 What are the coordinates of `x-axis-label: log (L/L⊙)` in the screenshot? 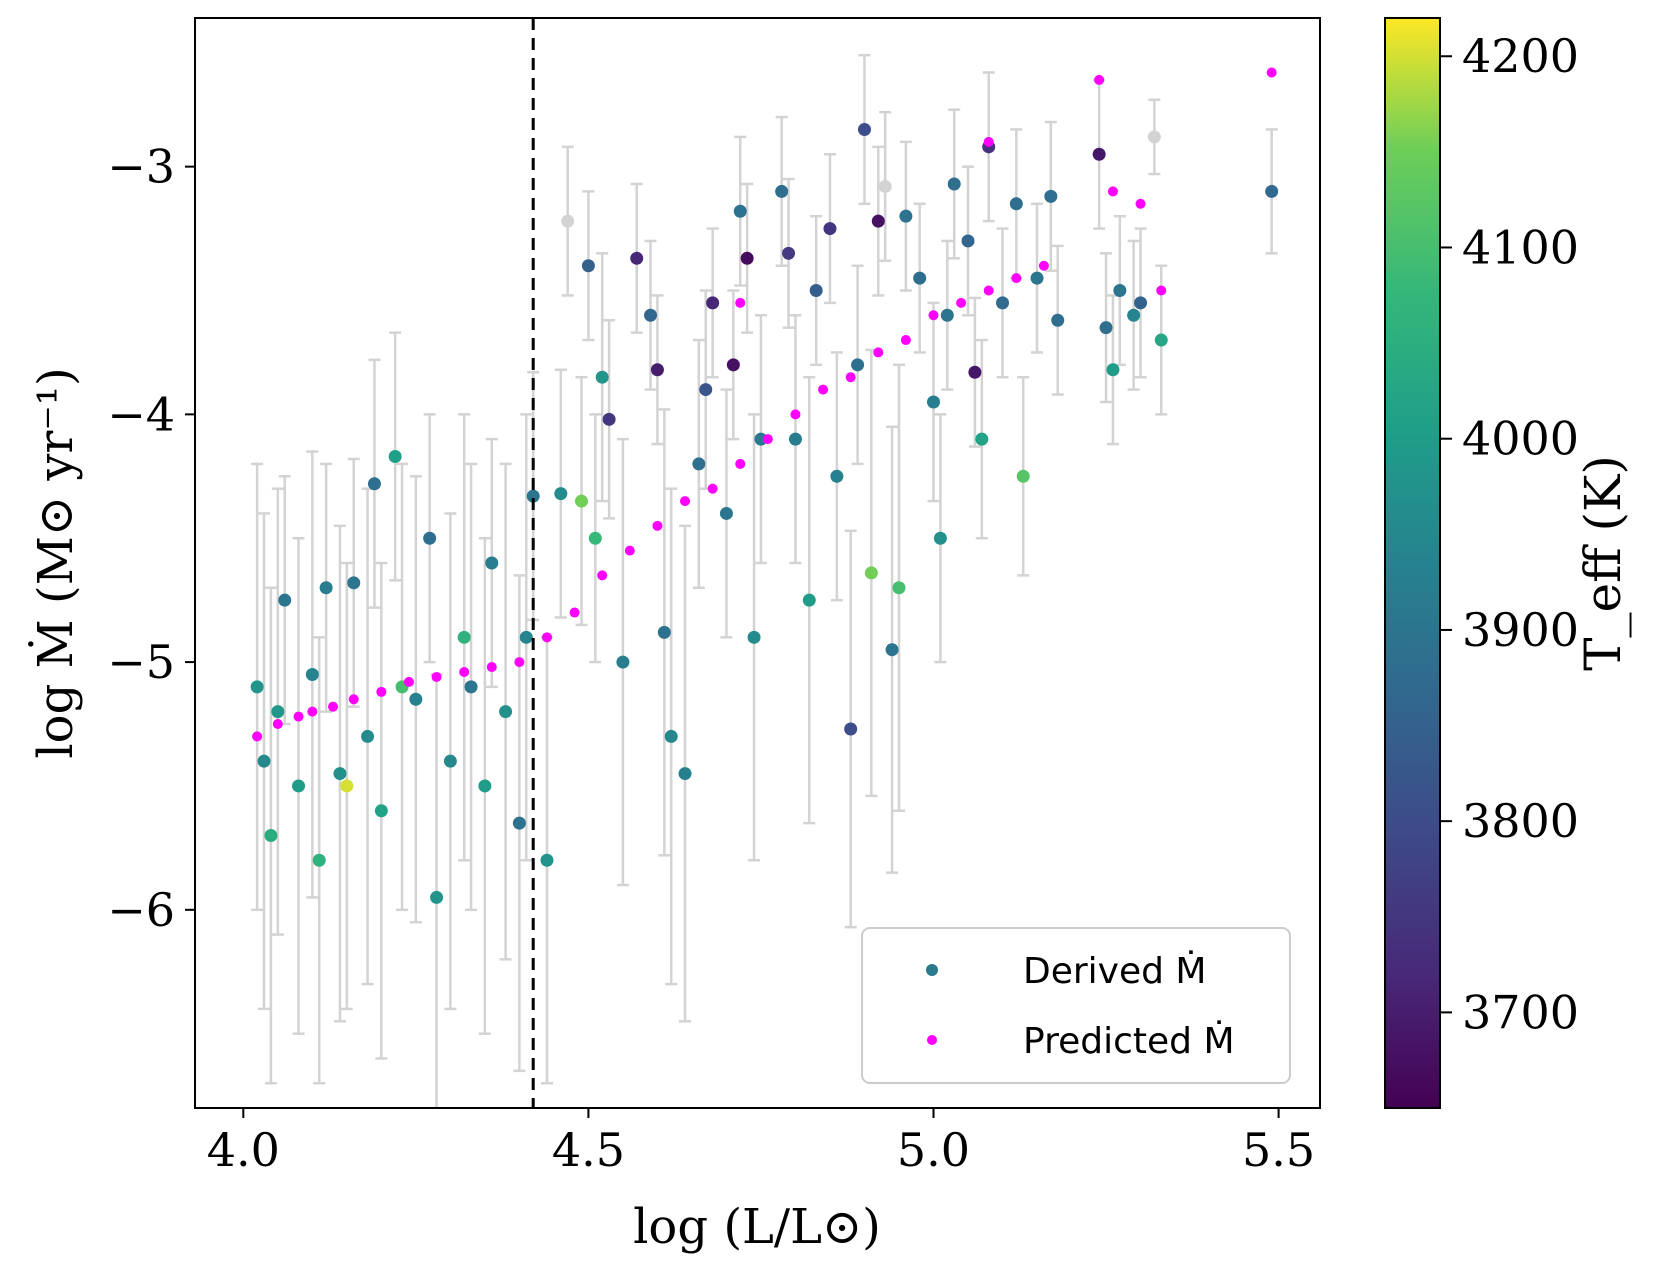 It's located at (757, 1227).